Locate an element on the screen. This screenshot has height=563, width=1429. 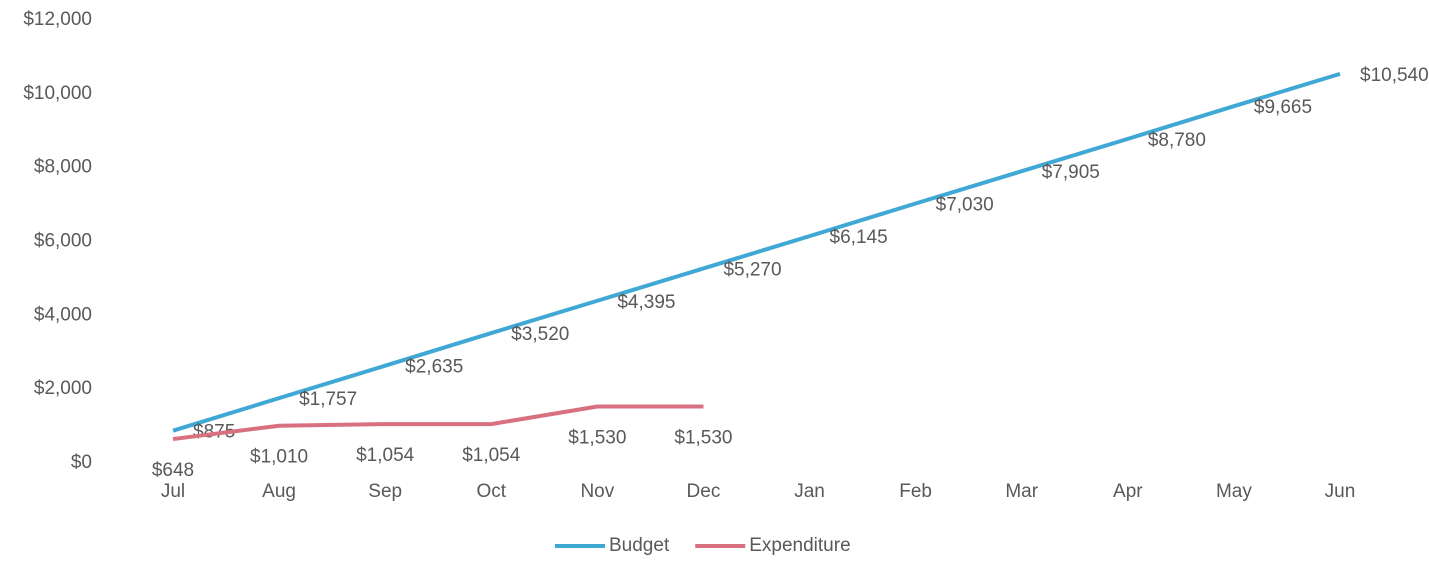
y-tick-label: $2,000 is located at coordinates (63, 388).